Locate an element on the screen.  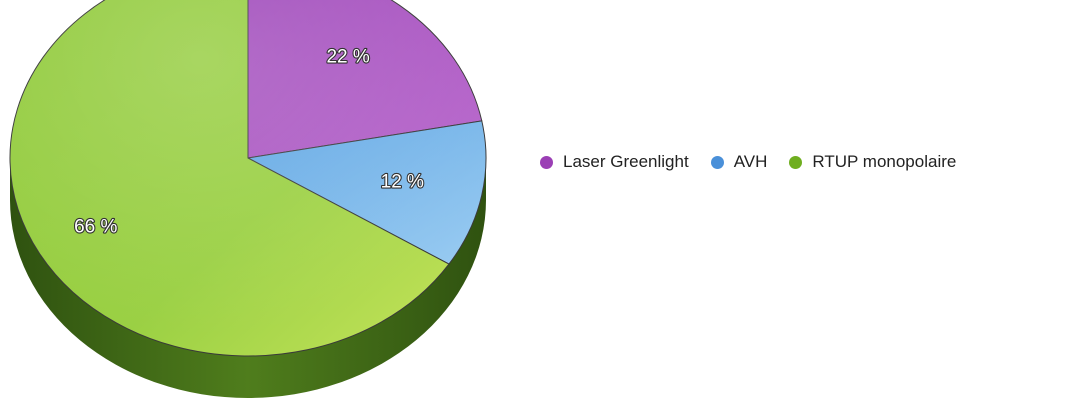
legend-label: Laser Greenlight is located at coordinates (626, 161).